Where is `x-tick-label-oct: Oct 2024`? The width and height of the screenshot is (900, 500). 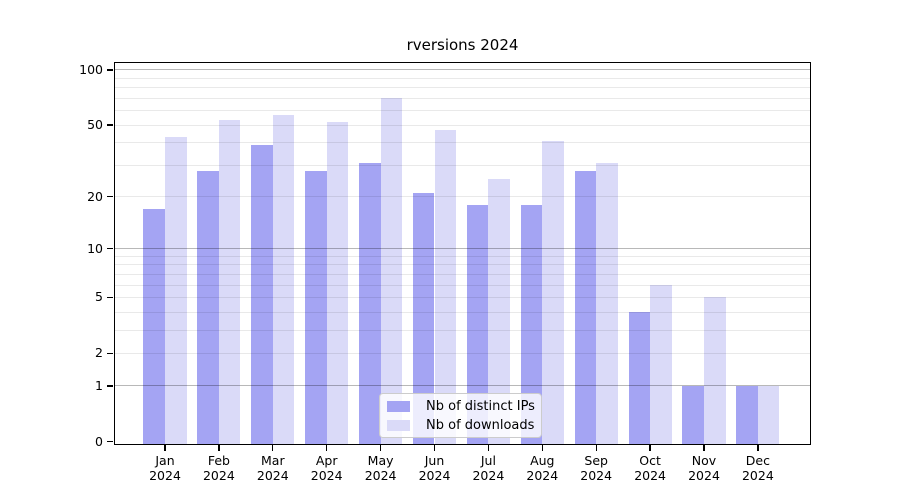 x-tick-label-oct: Oct 2024 is located at coordinates (650, 468).